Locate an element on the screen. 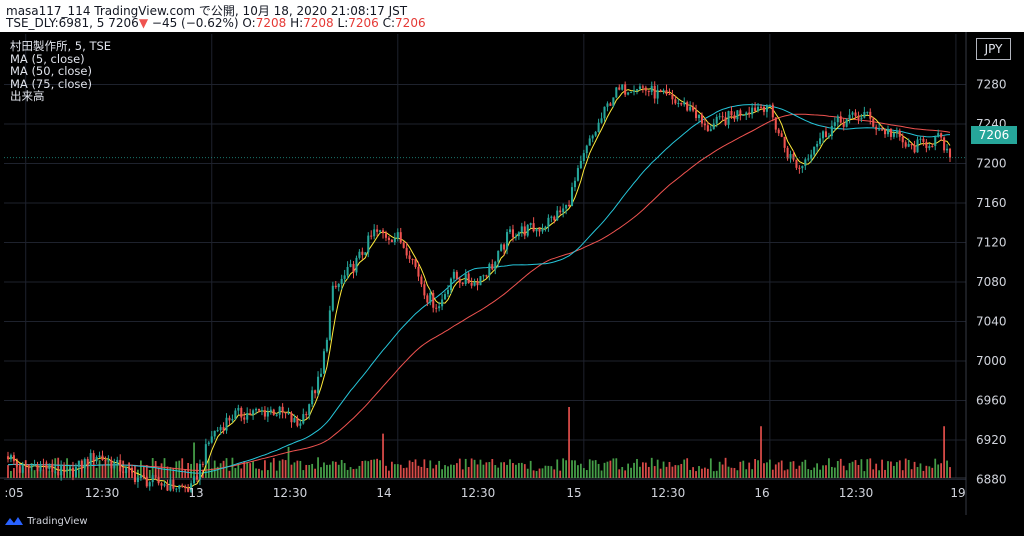 This screenshot has height=536, width=1024. x-tick-label: 12:30 is located at coordinates (668, 493).